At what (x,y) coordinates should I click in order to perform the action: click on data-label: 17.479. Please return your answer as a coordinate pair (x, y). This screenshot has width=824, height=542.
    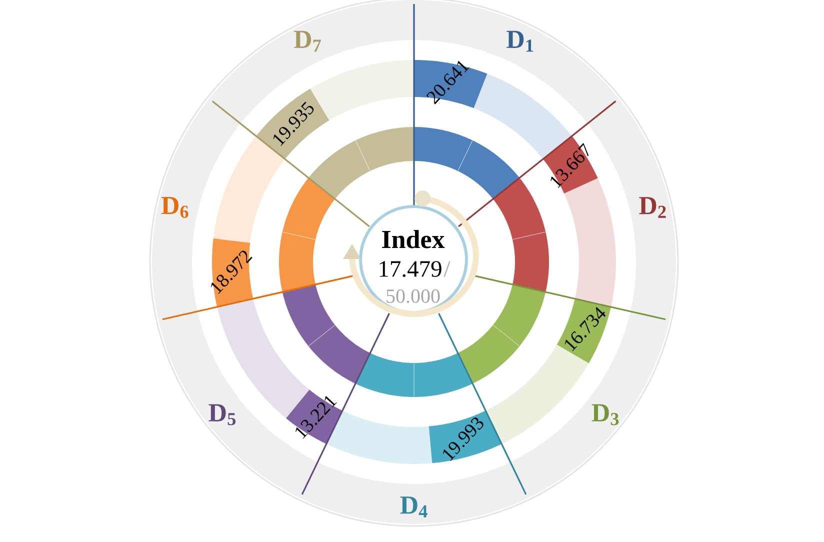
    Looking at the image, I should click on (411, 269).